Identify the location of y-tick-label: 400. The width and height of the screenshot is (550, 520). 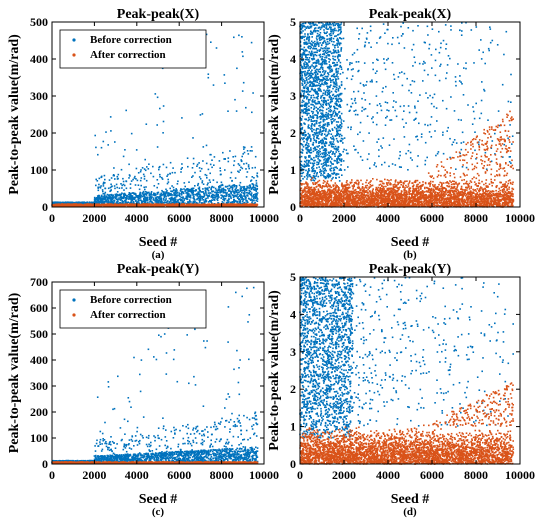
(39, 59).